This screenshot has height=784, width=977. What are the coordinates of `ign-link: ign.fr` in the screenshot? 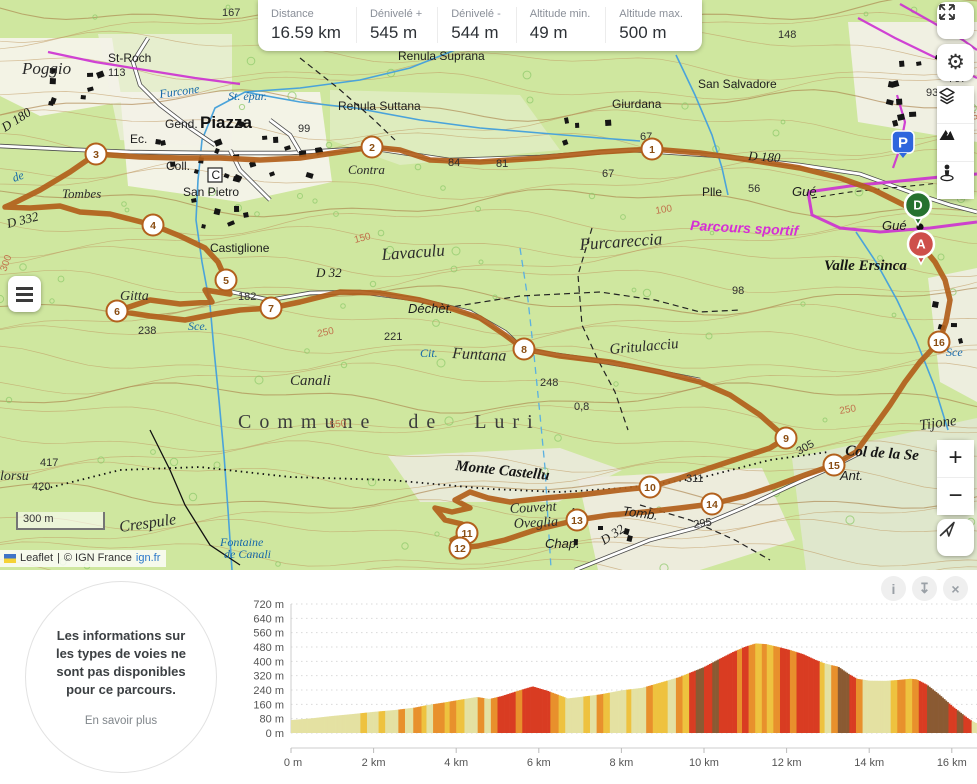 It's located at (148, 558).